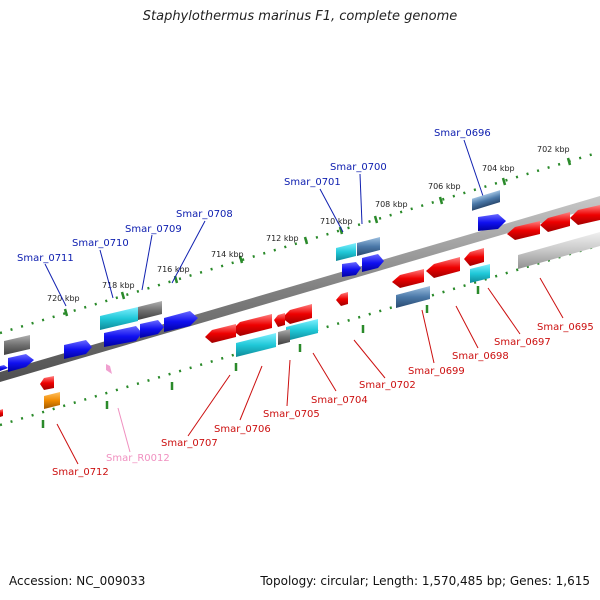 This screenshot has height=600, width=600. Describe the element at coordinates (498, 168) in the screenshot. I see `tick-label-704: 704 kbp` at that location.